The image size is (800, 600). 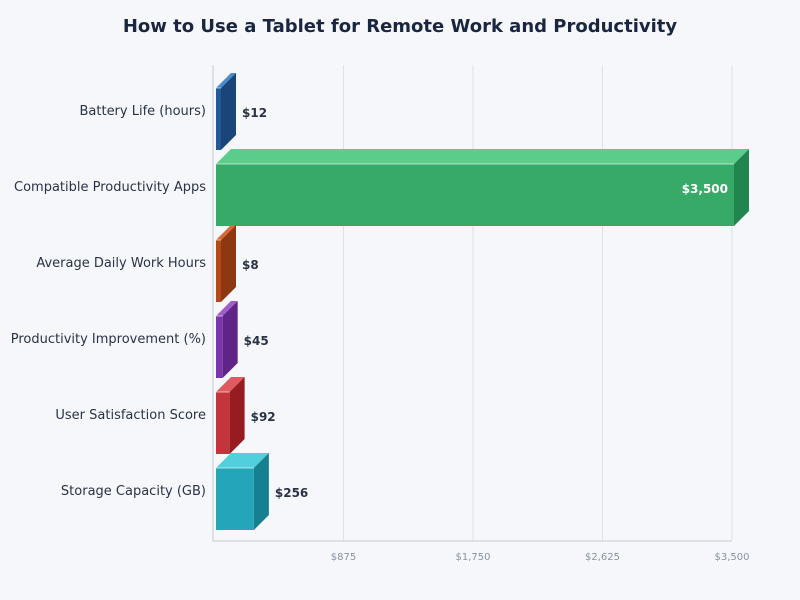 I want to click on value-label: $92, so click(x=263, y=417).